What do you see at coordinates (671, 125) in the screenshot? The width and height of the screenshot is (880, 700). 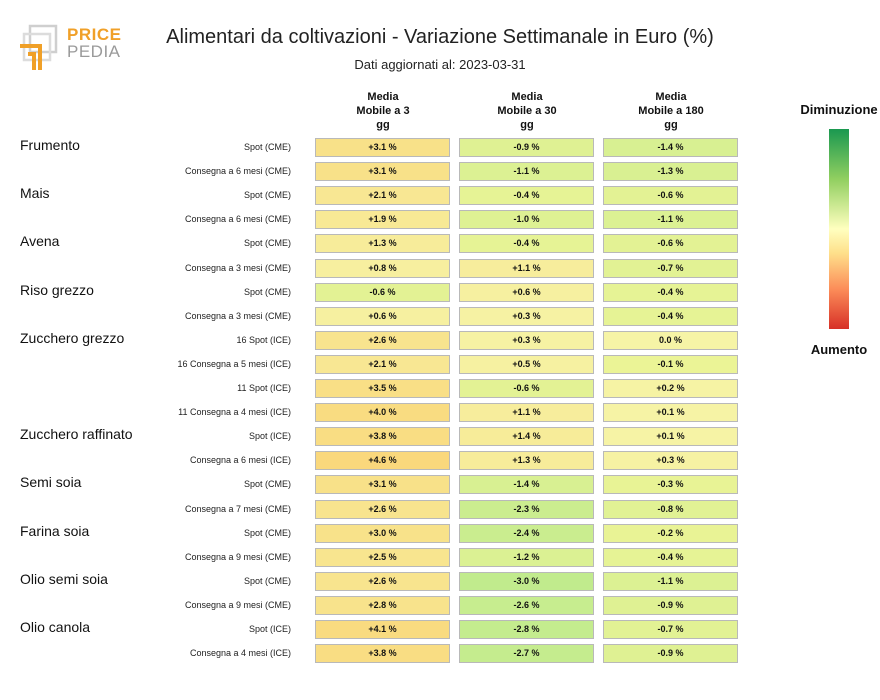 I see `column-header-line: gg` at bounding box center [671, 125].